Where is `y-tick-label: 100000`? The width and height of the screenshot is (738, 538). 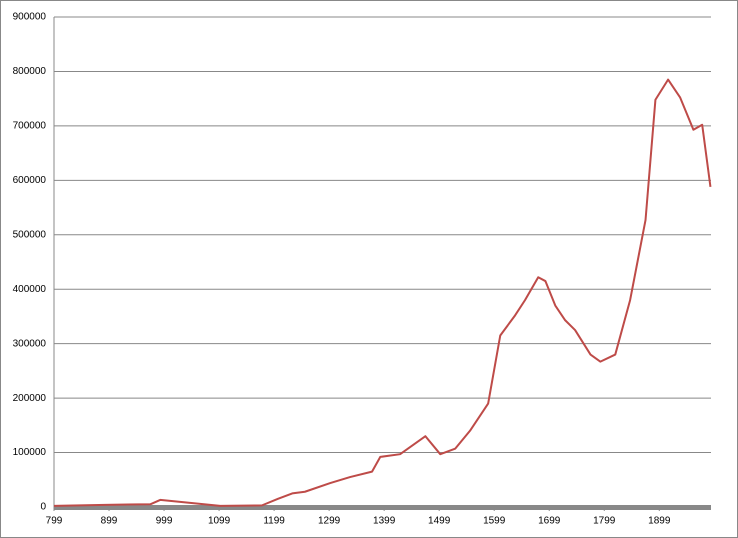 y-tick-label: 100000 is located at coordinates (30, 452).